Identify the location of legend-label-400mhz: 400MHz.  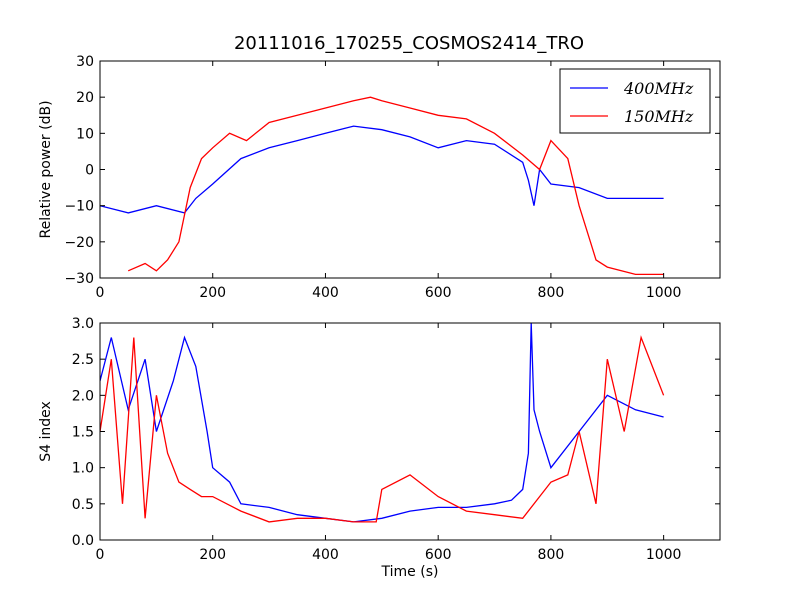
(658, 88).